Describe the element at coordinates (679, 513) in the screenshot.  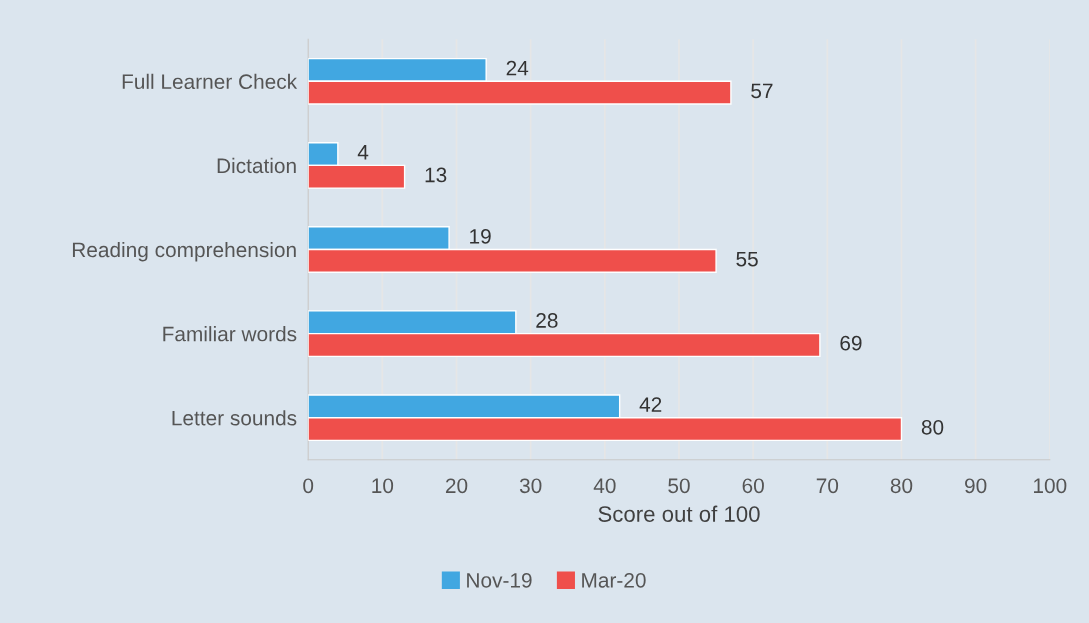
I see `x-axis-title: Score out of 100` at that location.